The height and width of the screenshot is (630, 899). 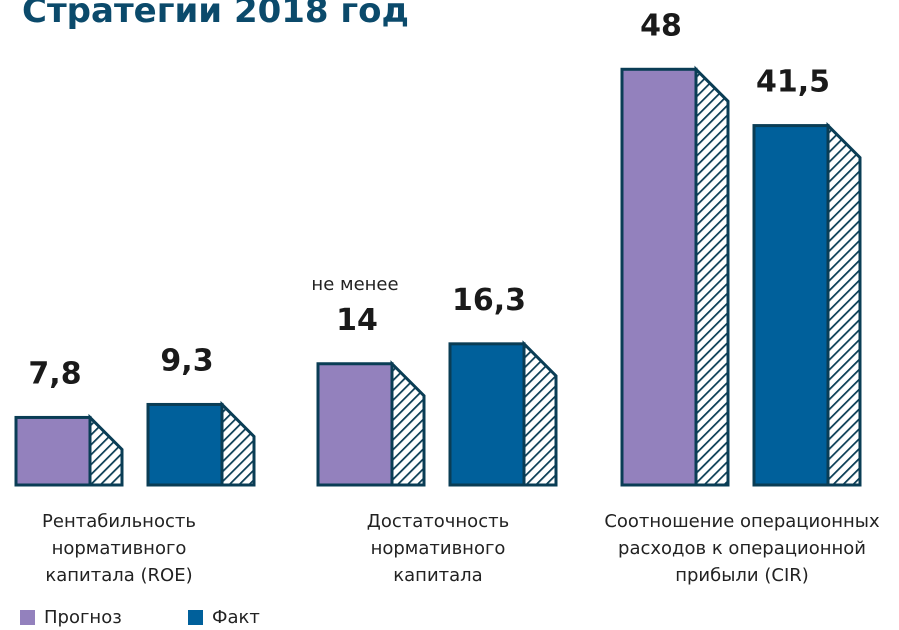 I want to click on legend-item: Прогноз, so click(x=71, y=617).